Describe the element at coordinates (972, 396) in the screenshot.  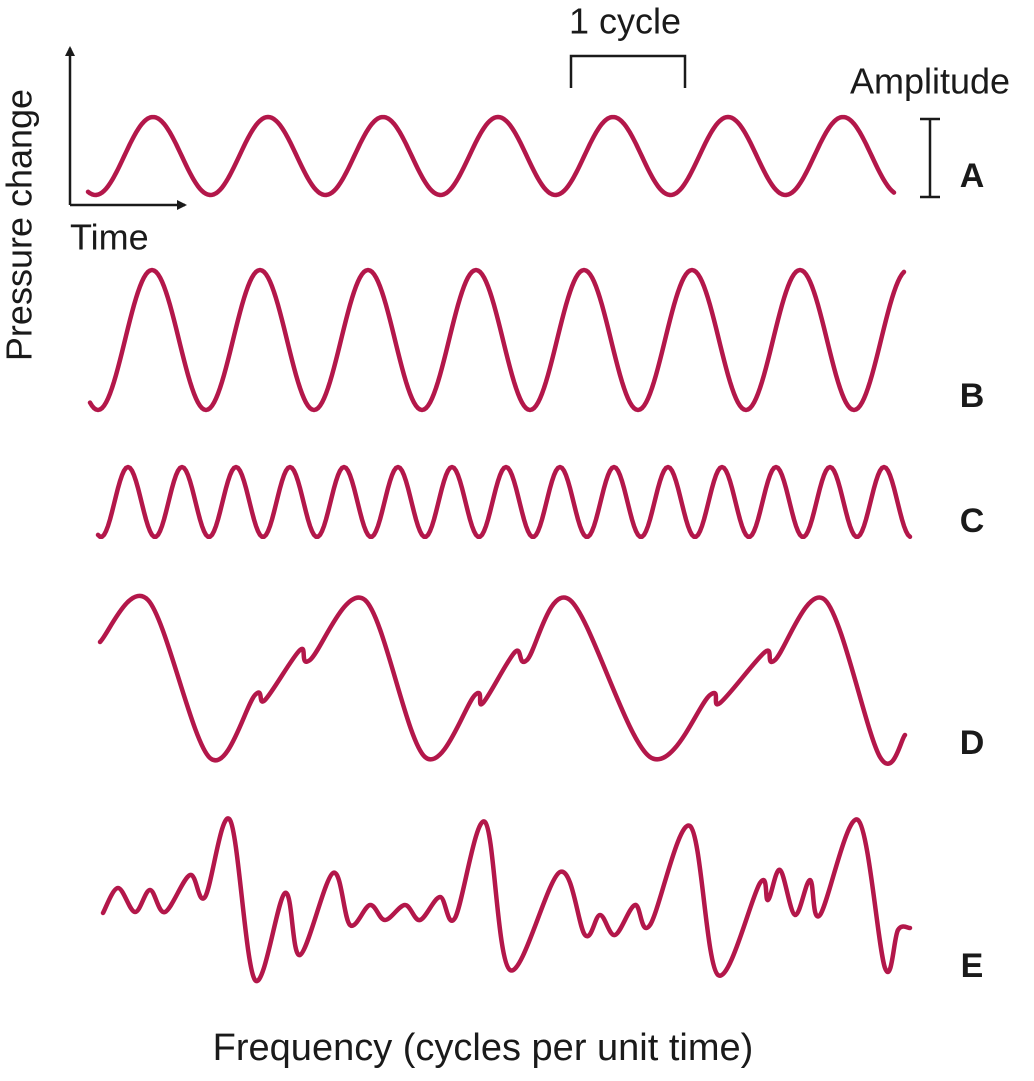
I see `wave-label: B` at that location.